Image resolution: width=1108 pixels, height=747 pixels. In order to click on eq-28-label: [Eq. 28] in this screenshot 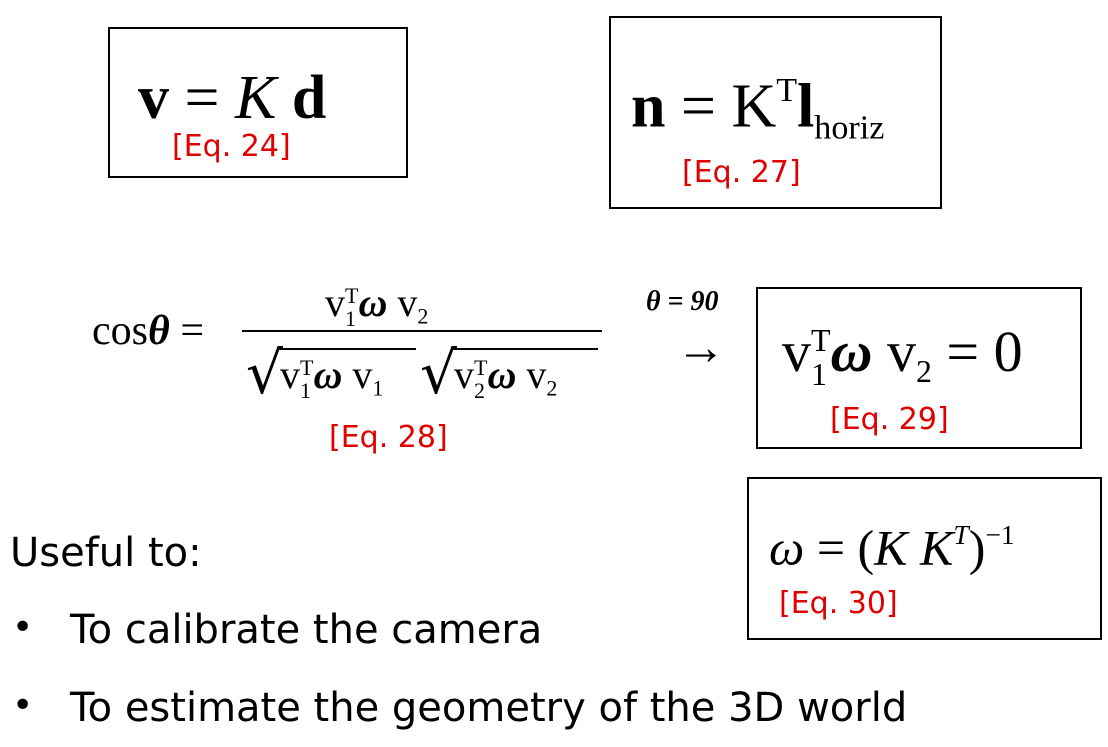, I will do `click(388, 437)`.